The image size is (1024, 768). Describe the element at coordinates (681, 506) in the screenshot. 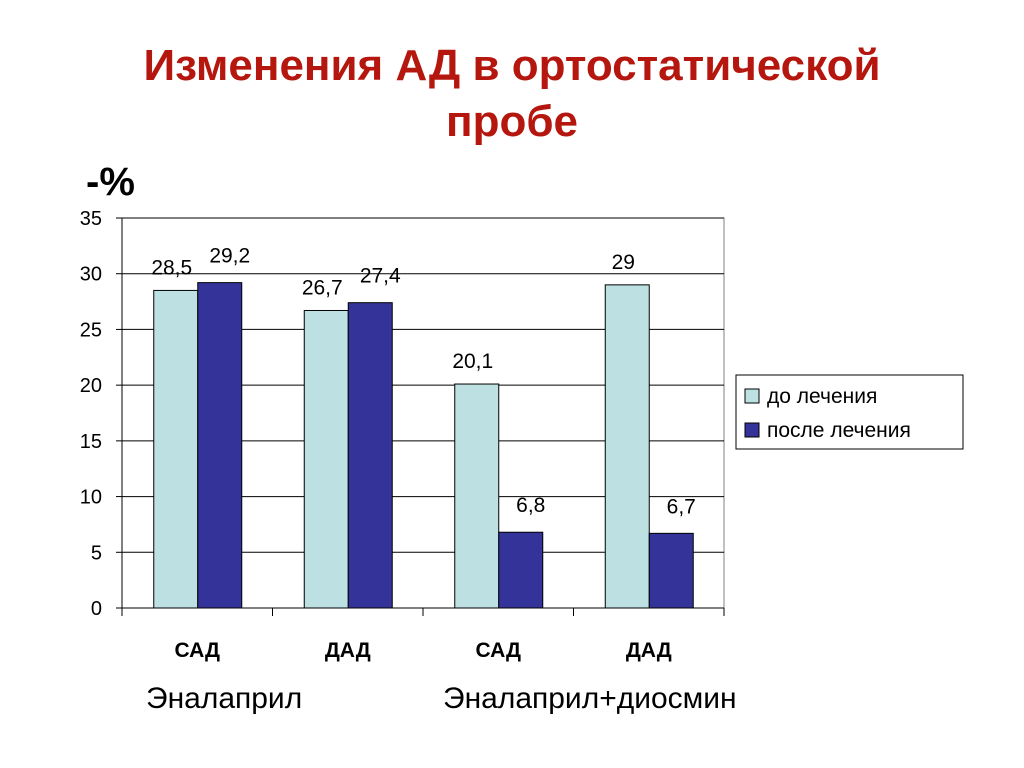

I see `data-label: 6,7` at that location.